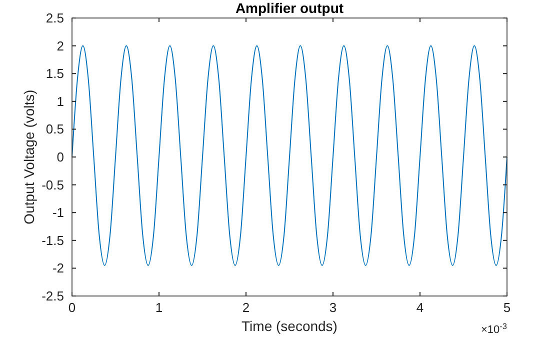 The image size is (560, 337). I want to click on x-tick-label: 4, so click(420, 307).